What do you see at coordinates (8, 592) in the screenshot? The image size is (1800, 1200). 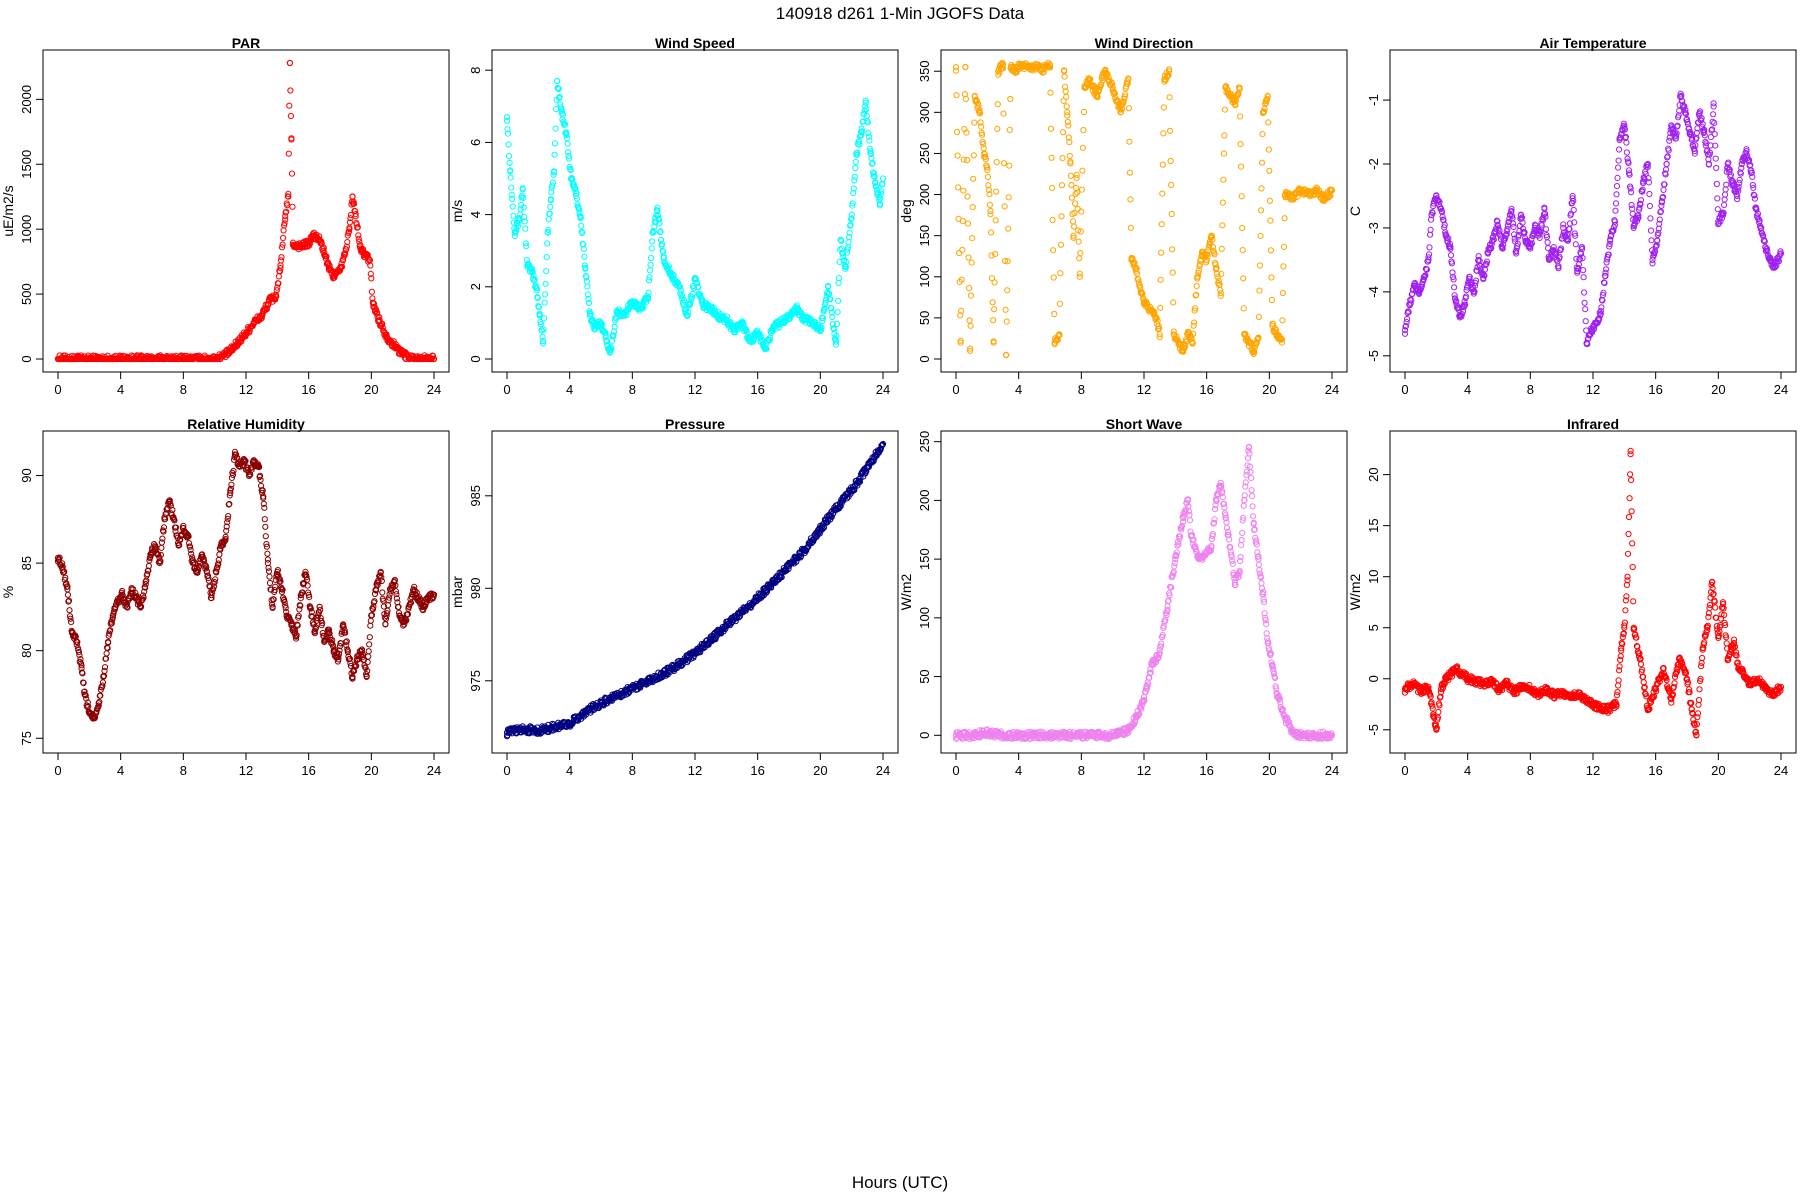 I see `y-axis-label: %` at bounding box center [8, 592].